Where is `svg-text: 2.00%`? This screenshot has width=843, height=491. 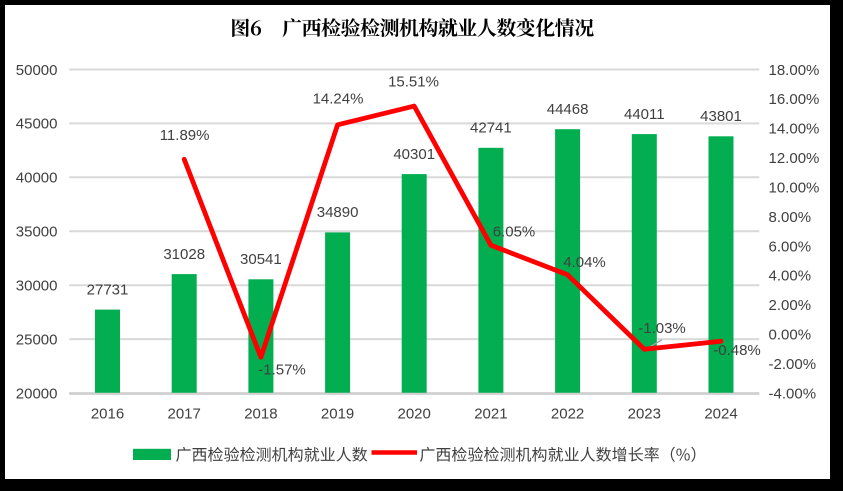 svg-text: 2.00% is located at coordinates (790, 305).